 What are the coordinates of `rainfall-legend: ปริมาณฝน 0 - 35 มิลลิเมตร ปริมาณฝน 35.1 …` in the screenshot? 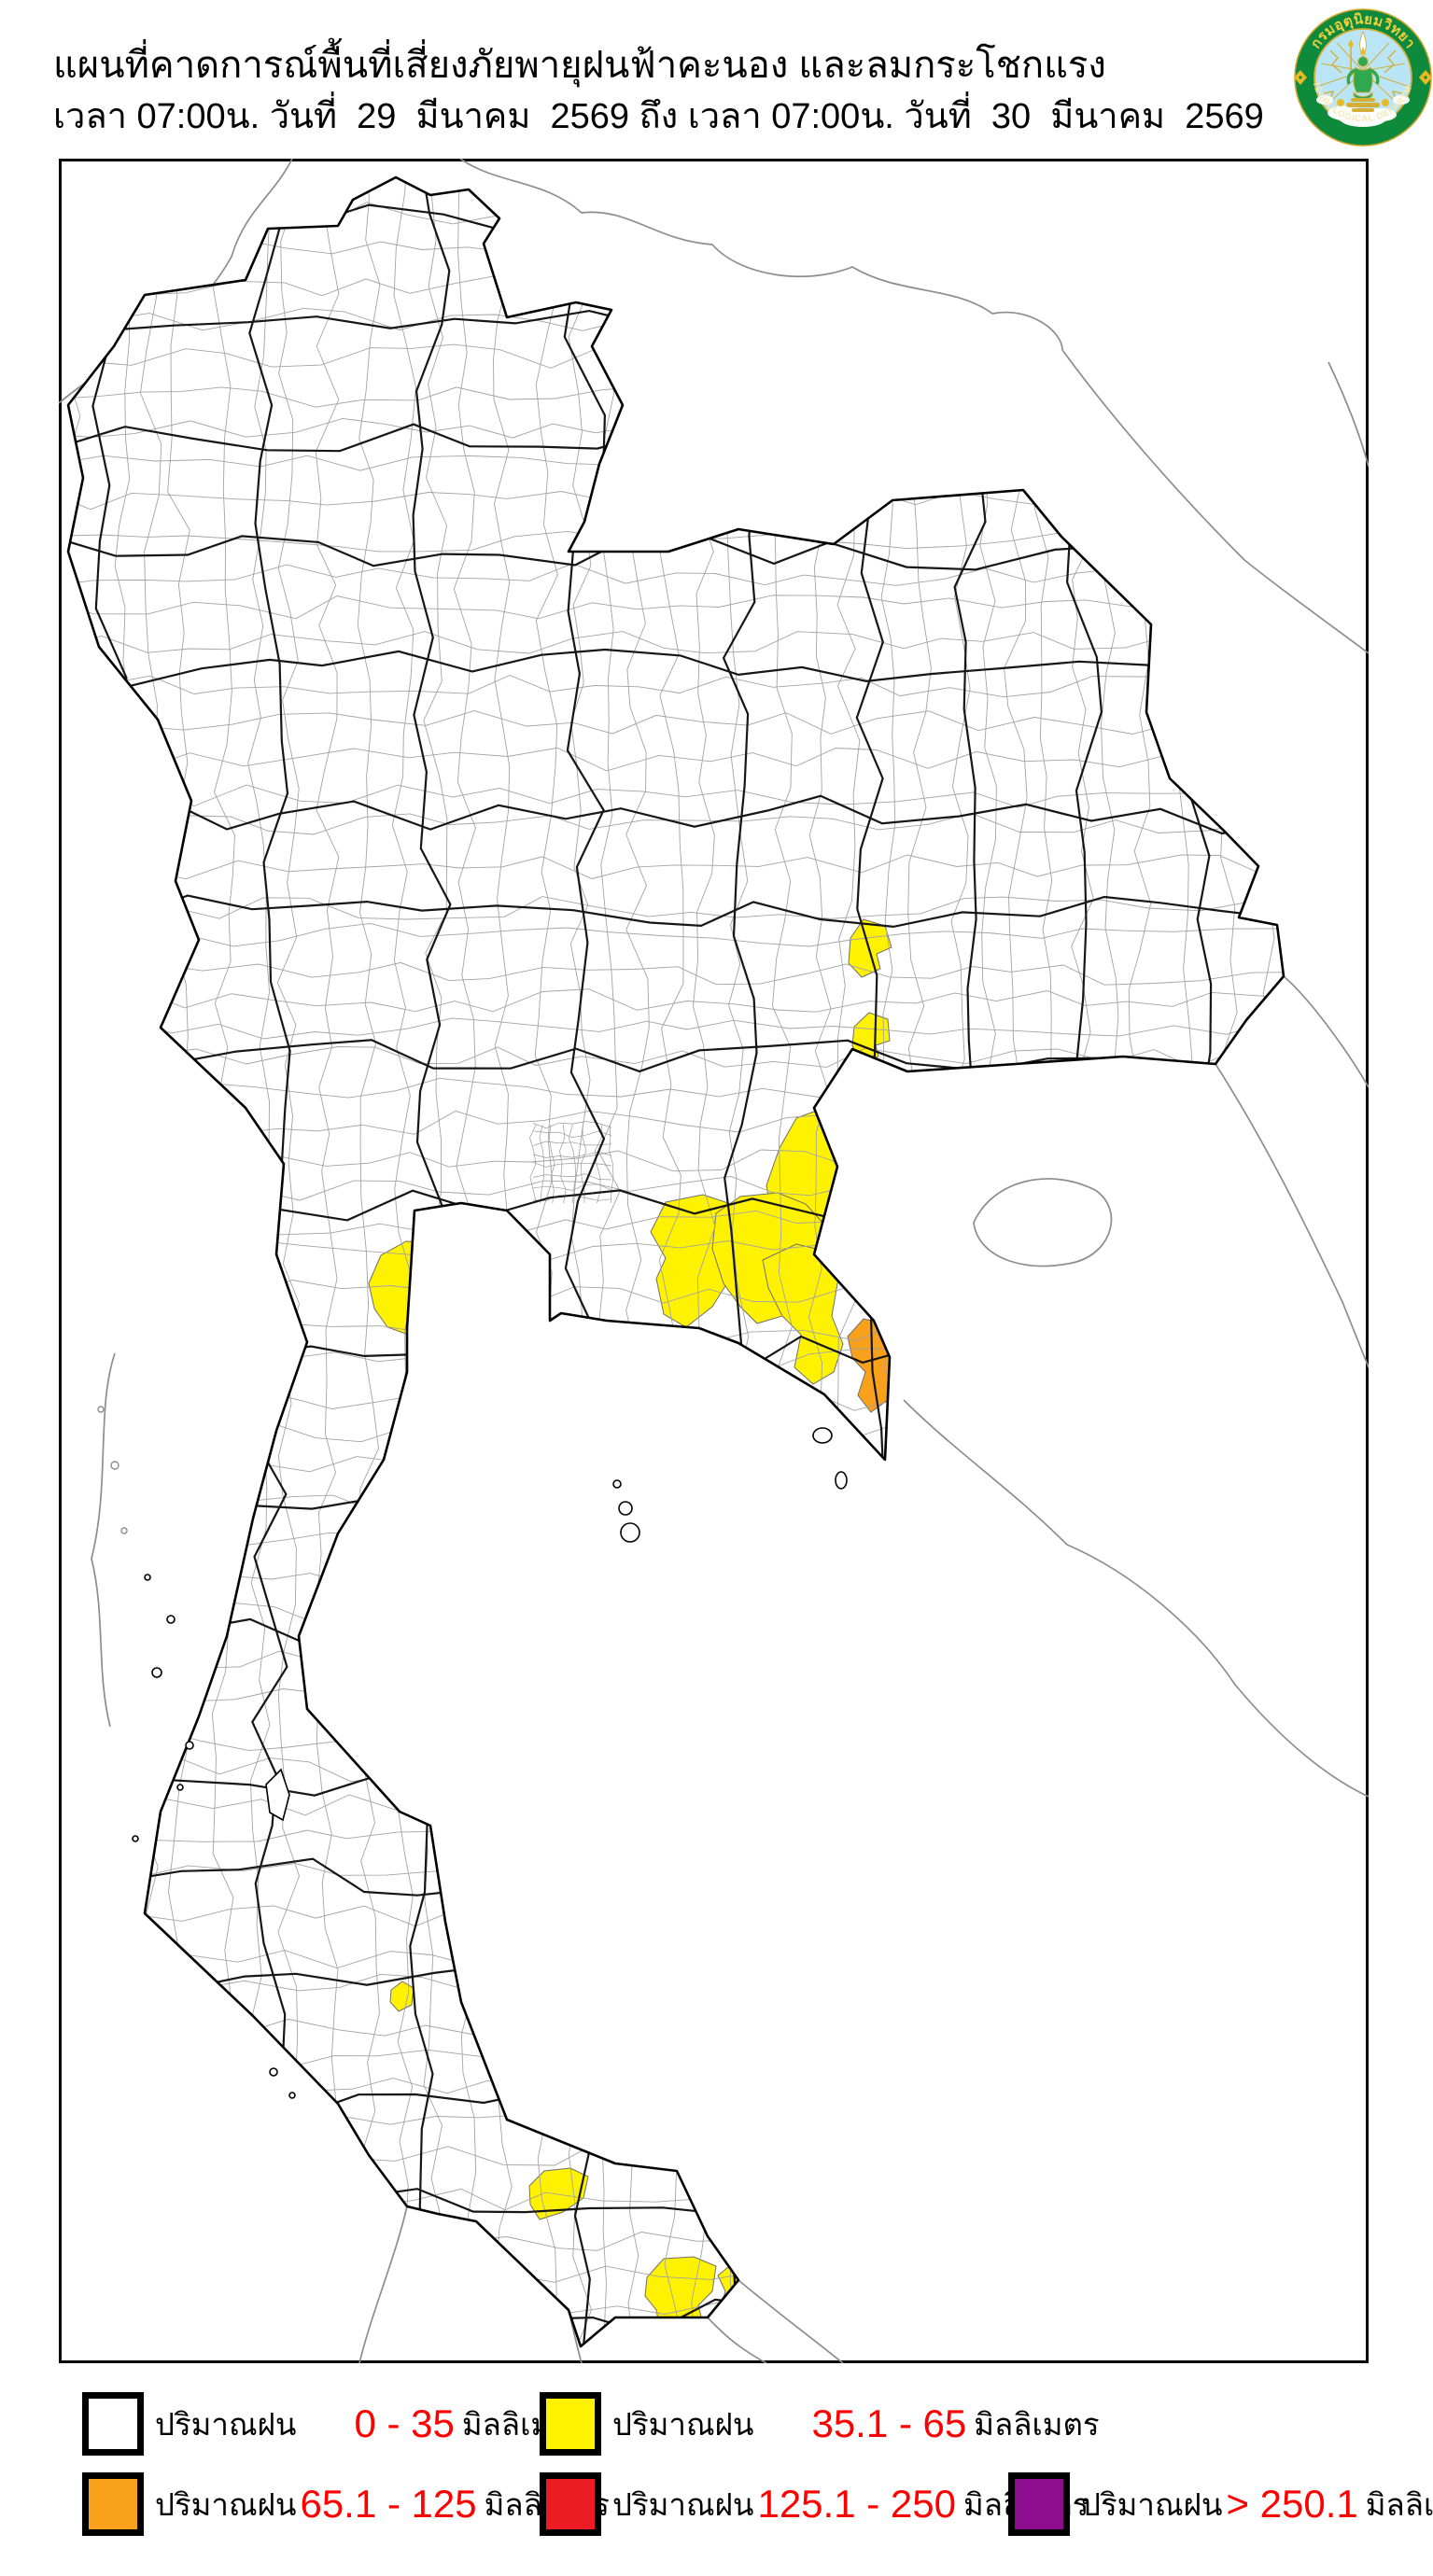 It's located at (716, 2475).